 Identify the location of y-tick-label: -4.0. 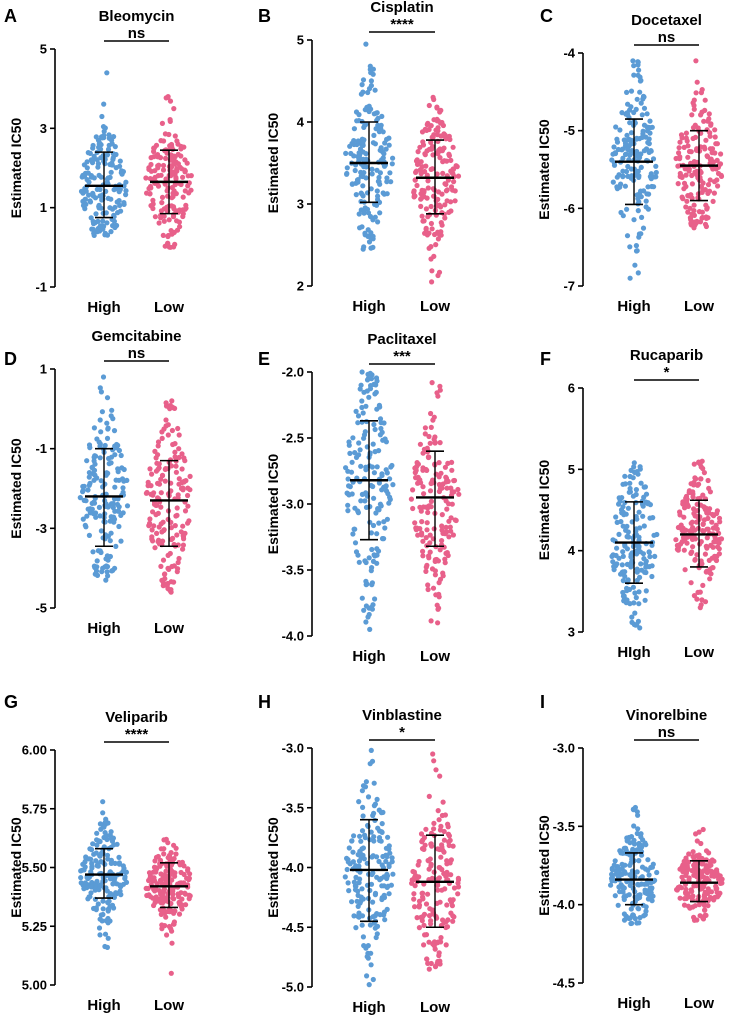
(293, 636).